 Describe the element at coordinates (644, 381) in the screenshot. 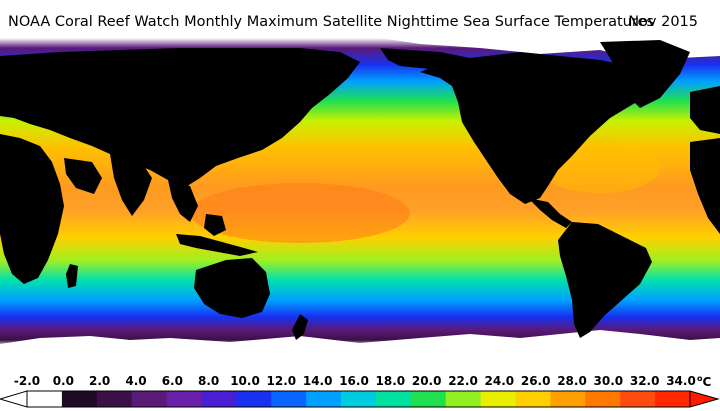

I see `colorbar-tick-label: 32.0` at that location.